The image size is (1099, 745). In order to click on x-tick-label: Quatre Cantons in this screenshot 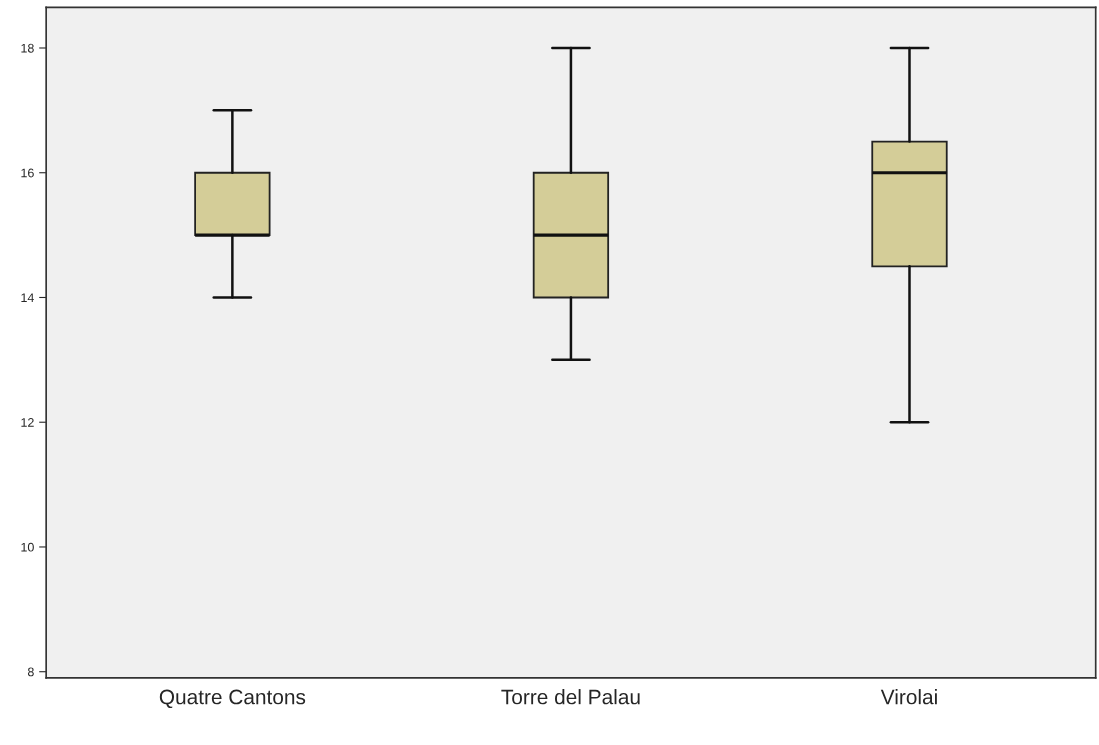, I will do `click(232, 699)`.